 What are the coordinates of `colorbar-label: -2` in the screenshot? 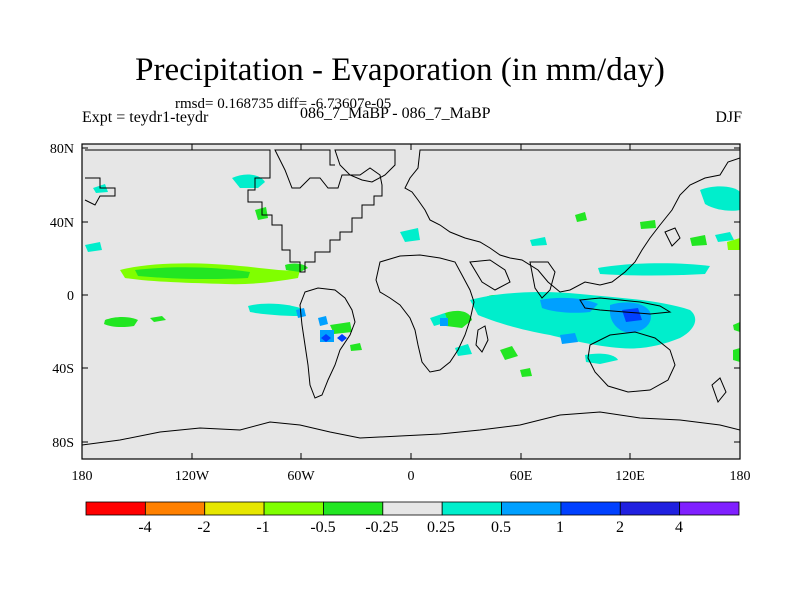 It's located at (203, 527).